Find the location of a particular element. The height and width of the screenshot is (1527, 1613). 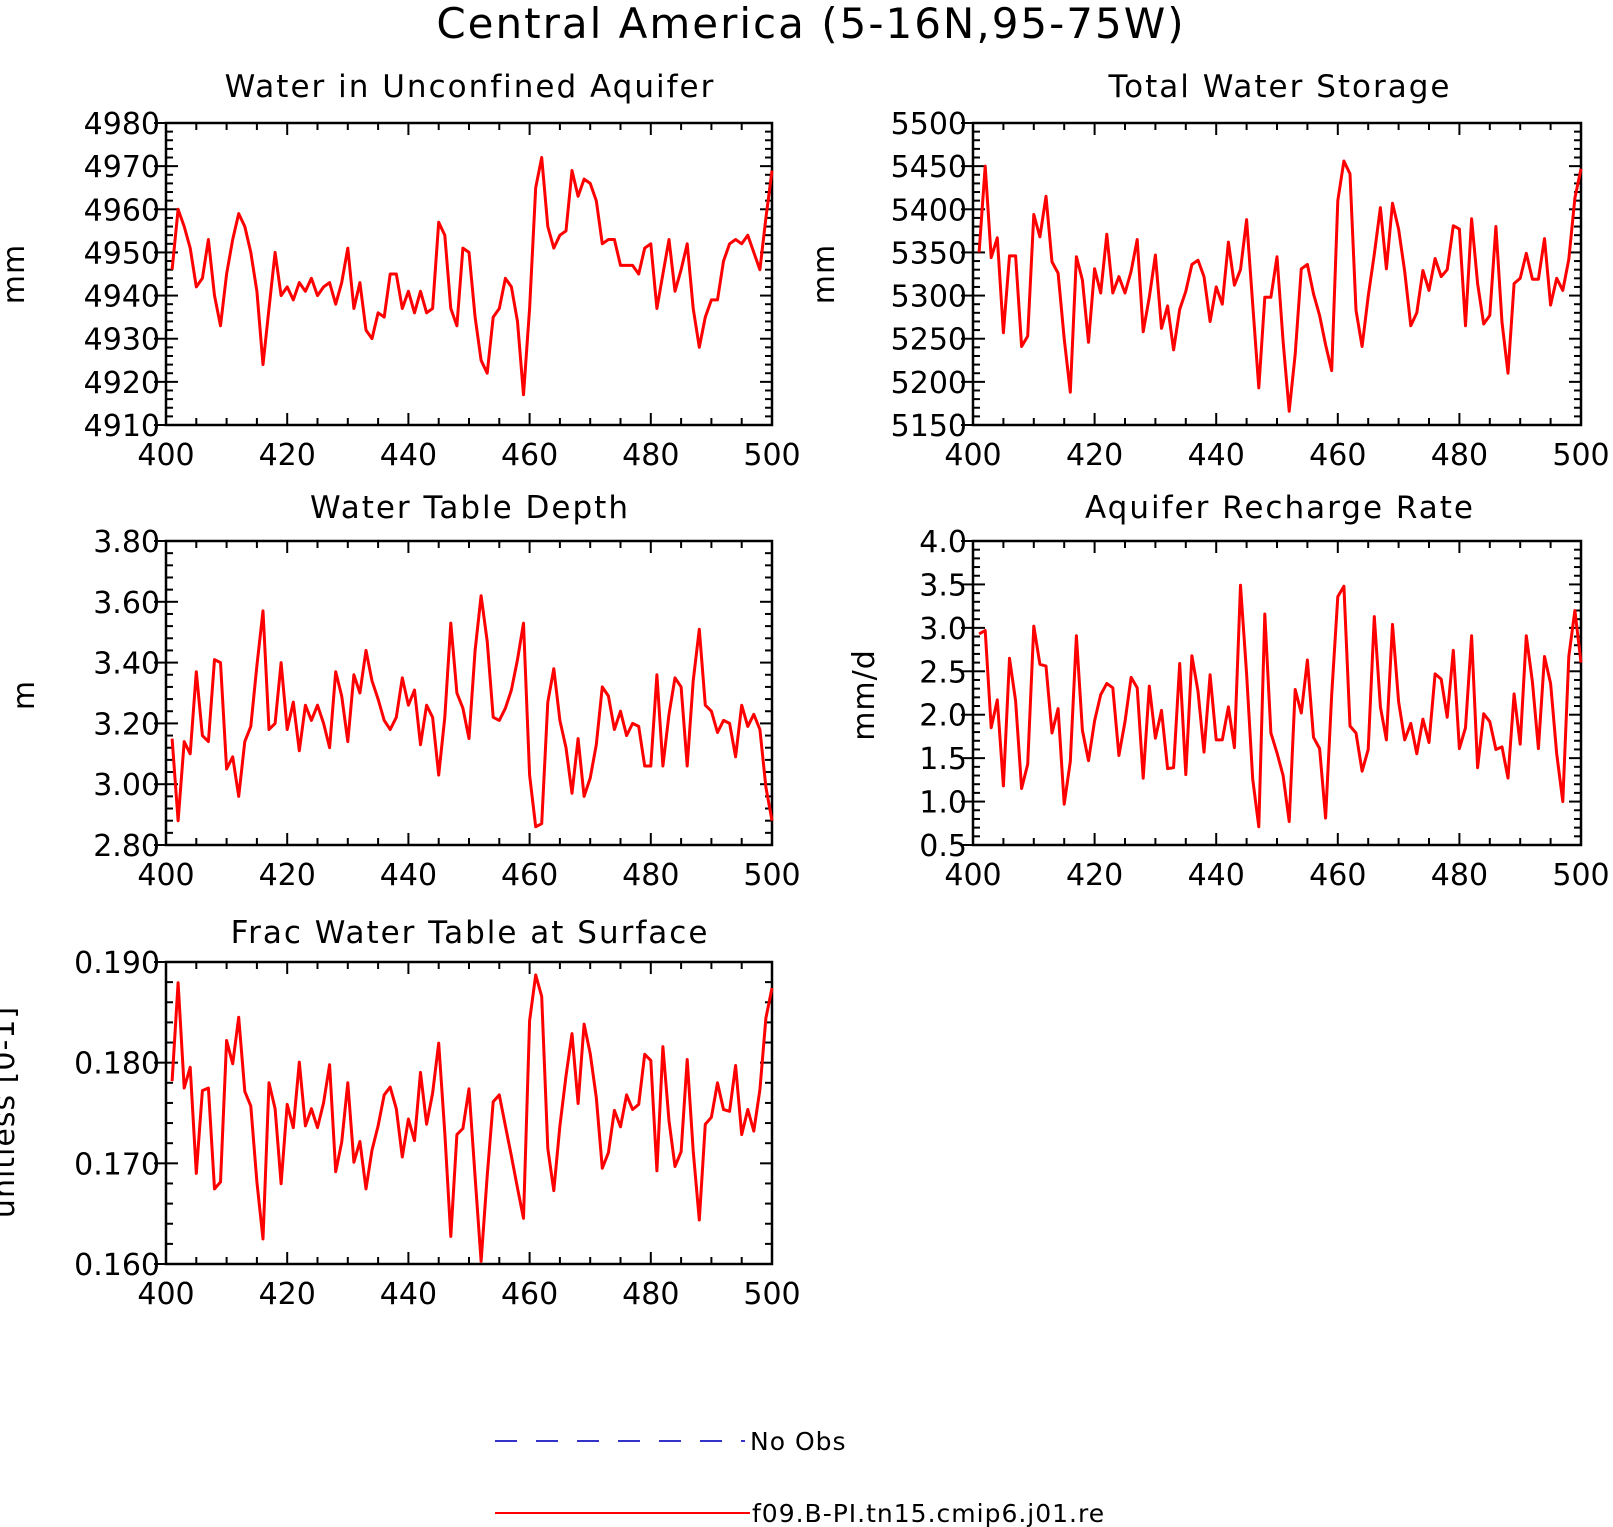

y-tick-label: 4980 is located at coordinates (122, 124).